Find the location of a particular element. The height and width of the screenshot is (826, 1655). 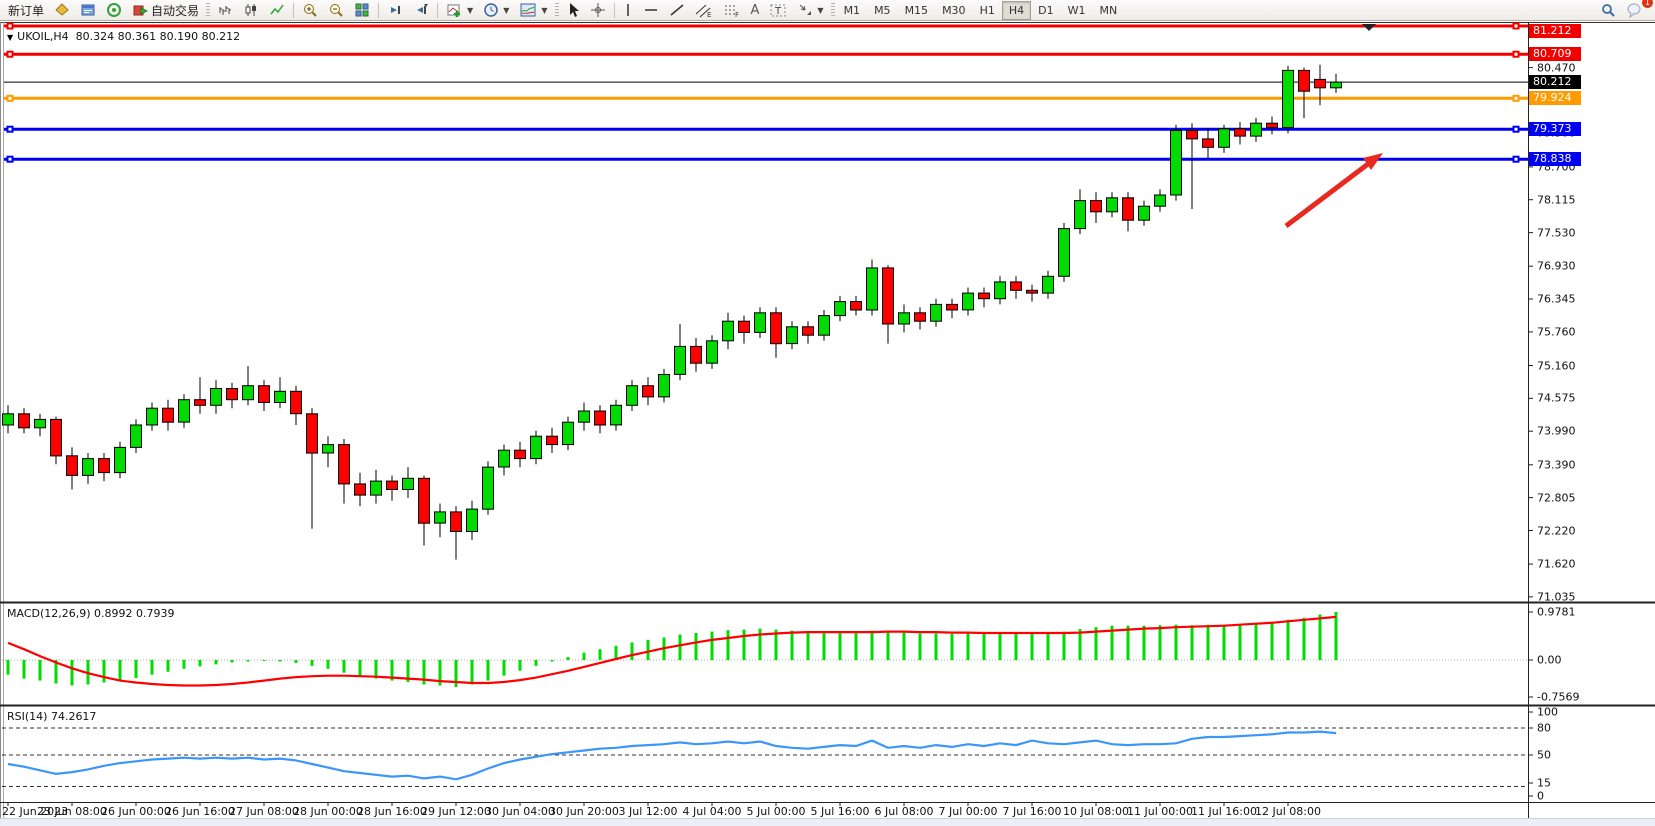

search-button is located at coordinates (1608, 10).